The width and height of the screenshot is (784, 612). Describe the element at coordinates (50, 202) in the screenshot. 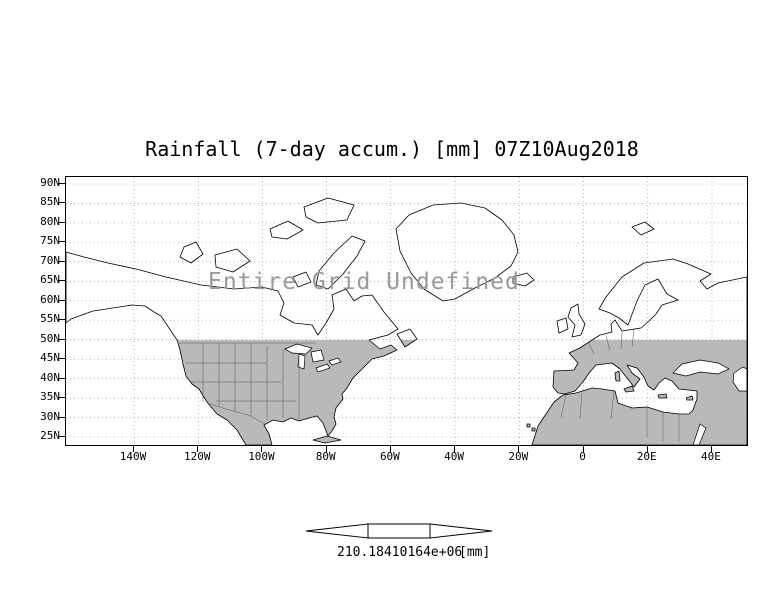

I see `lat-label: 85N` at that location.